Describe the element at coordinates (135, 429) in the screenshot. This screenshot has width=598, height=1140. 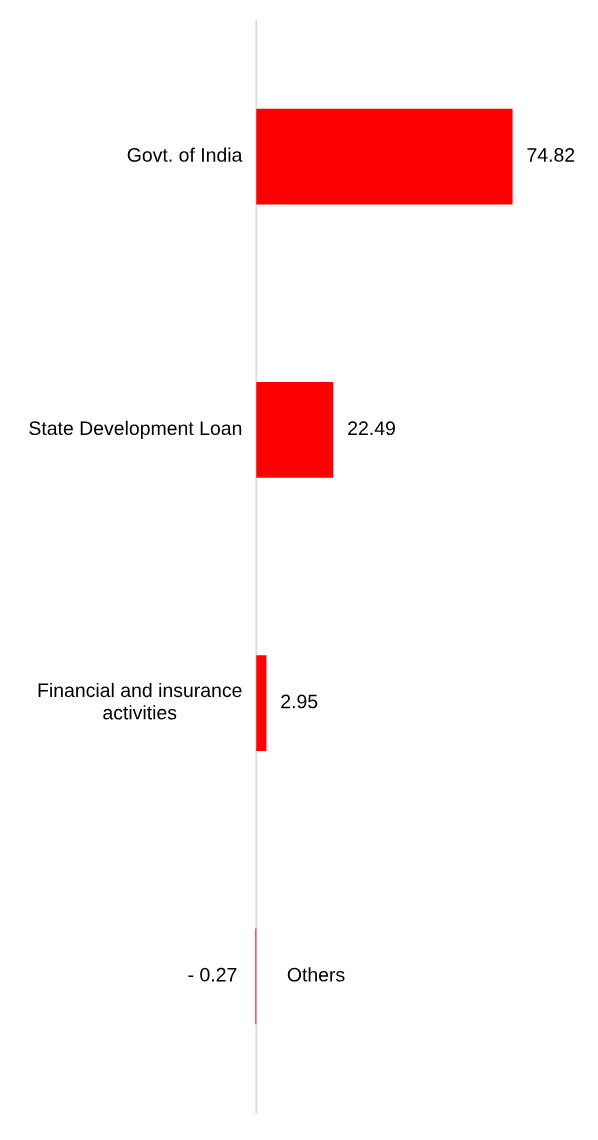
I see `y-tick-label: State Development Loan` at that location.